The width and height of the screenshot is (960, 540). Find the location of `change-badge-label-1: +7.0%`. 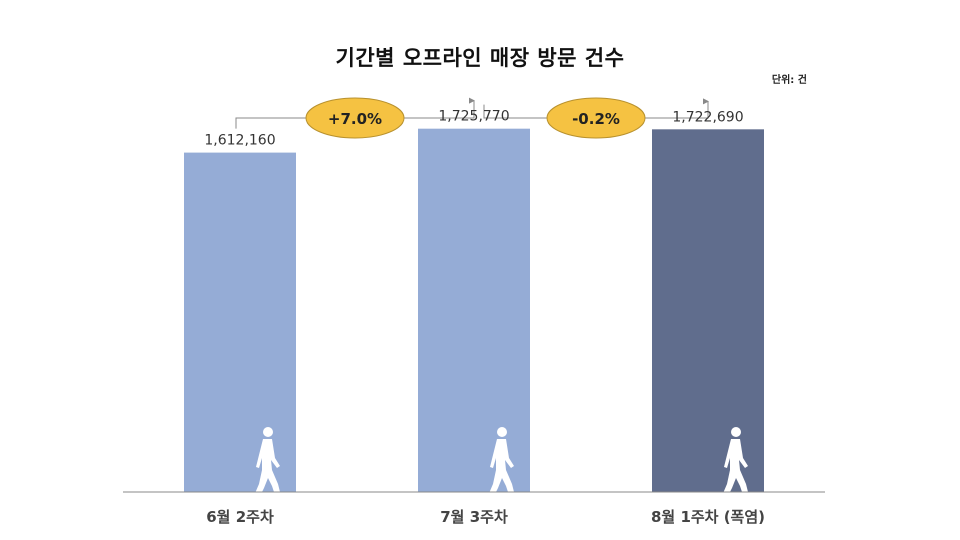

change-badge-label-1: +7.0% is located at coordinates (355, 119).